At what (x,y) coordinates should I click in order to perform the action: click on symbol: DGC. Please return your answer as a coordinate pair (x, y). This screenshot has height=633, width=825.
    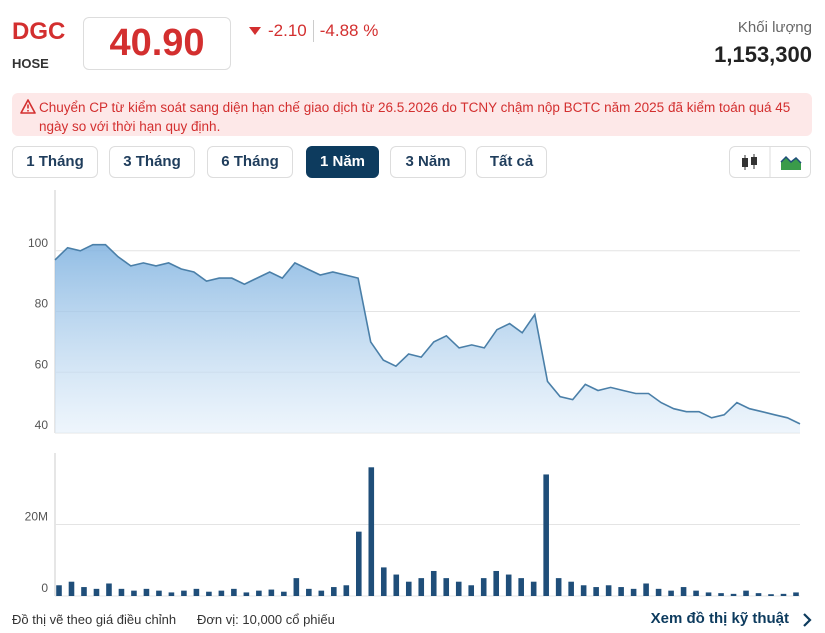
    Looking at the image, I should click on (39, 31).